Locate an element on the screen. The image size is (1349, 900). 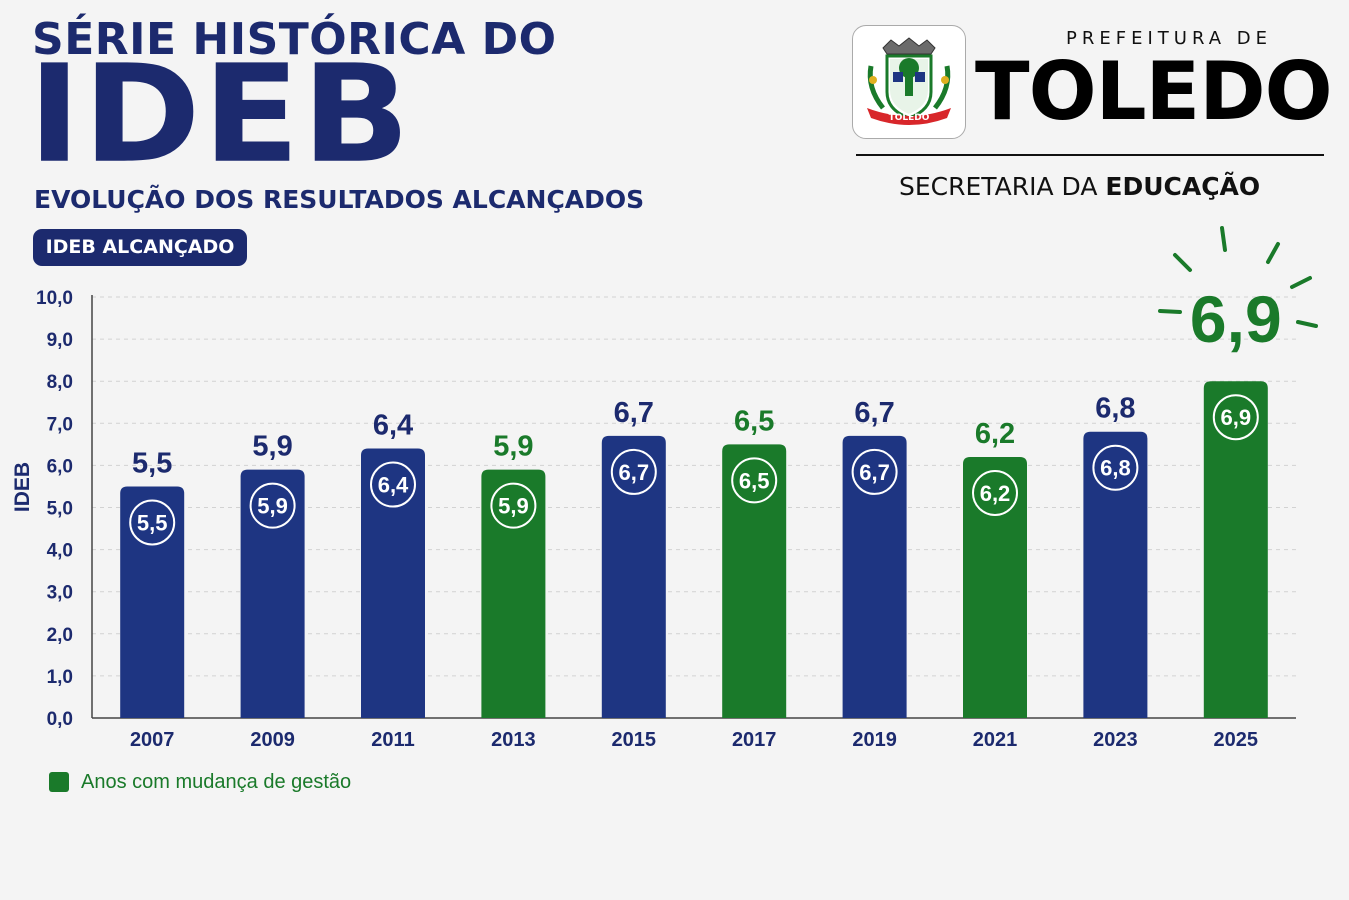
bar-value-badge: 5,5 is located at coordinates (152, 522).